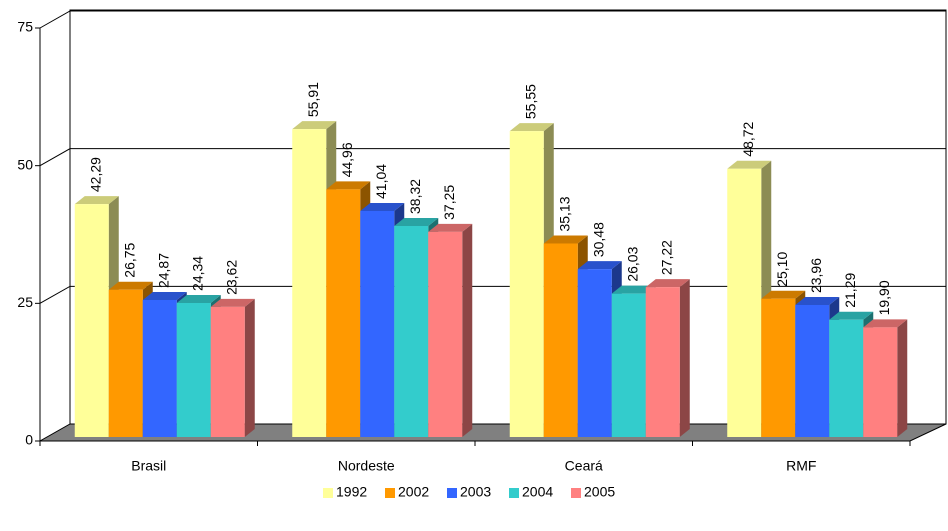  What do you see at coordinates (347, 159) in the screenshot?
I see `data-label: 44,96` at bounding box center [347, 159].